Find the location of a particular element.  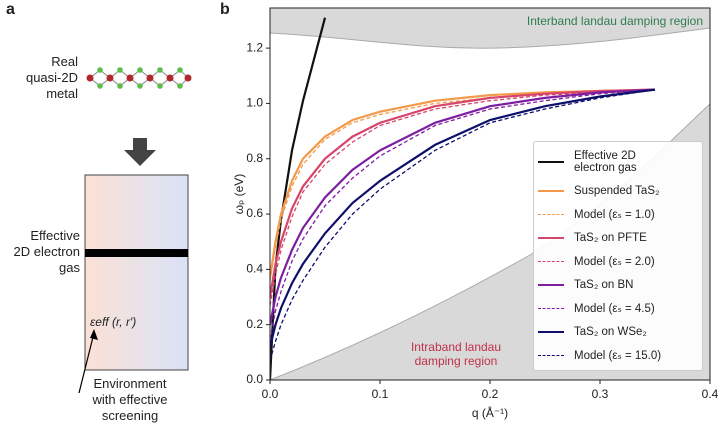

text-line: Environment is located at coordinates (130, 383).